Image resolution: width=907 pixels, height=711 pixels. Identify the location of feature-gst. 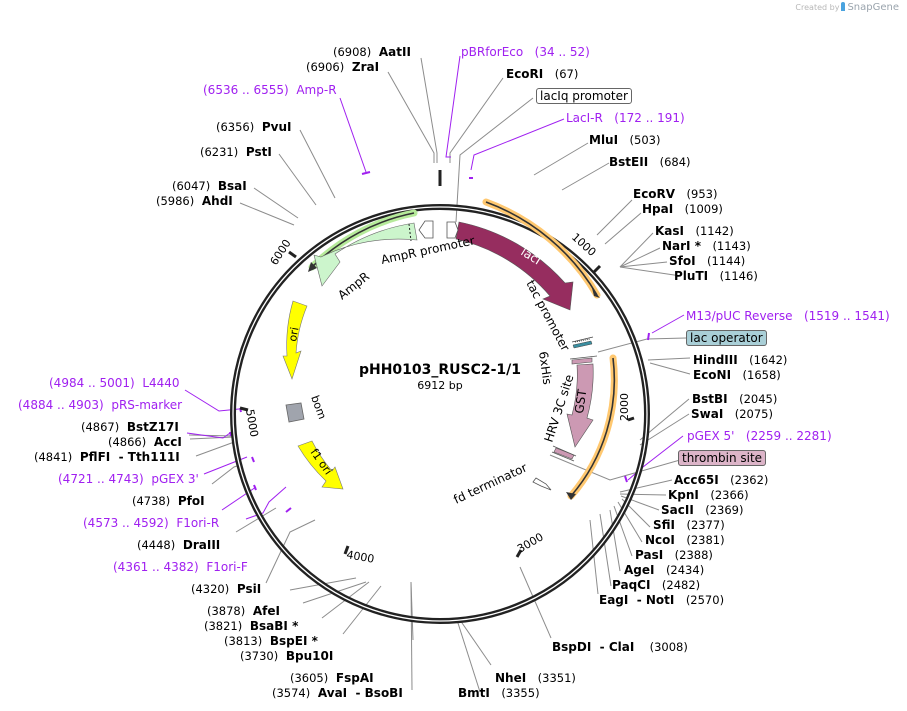
(580, 405).